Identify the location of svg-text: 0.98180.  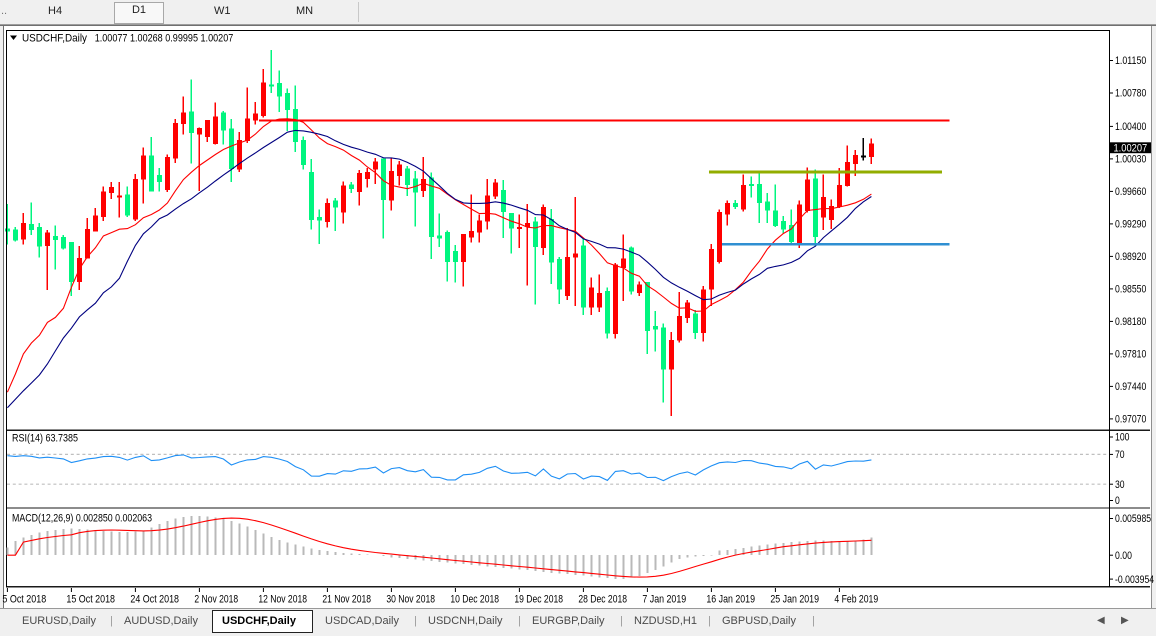
(1130, 322).